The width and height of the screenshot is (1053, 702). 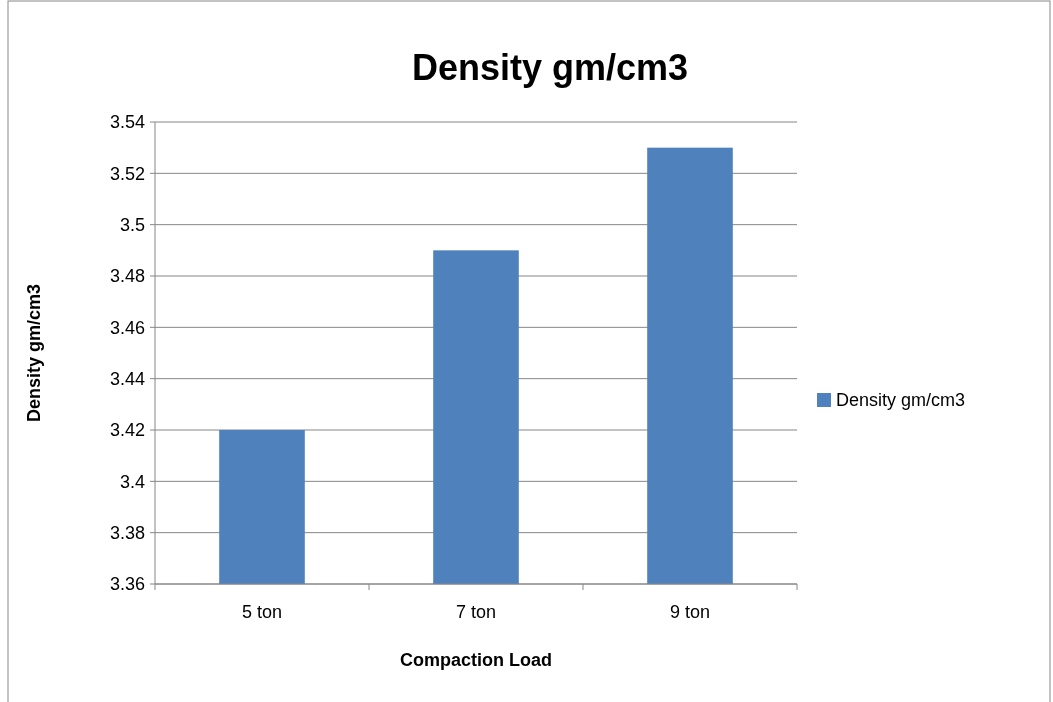 What do you see at coordinates (550, 67) in the screenshot?
I see `chart-title: Density gm/cm3` at bounding box center [550, 67].